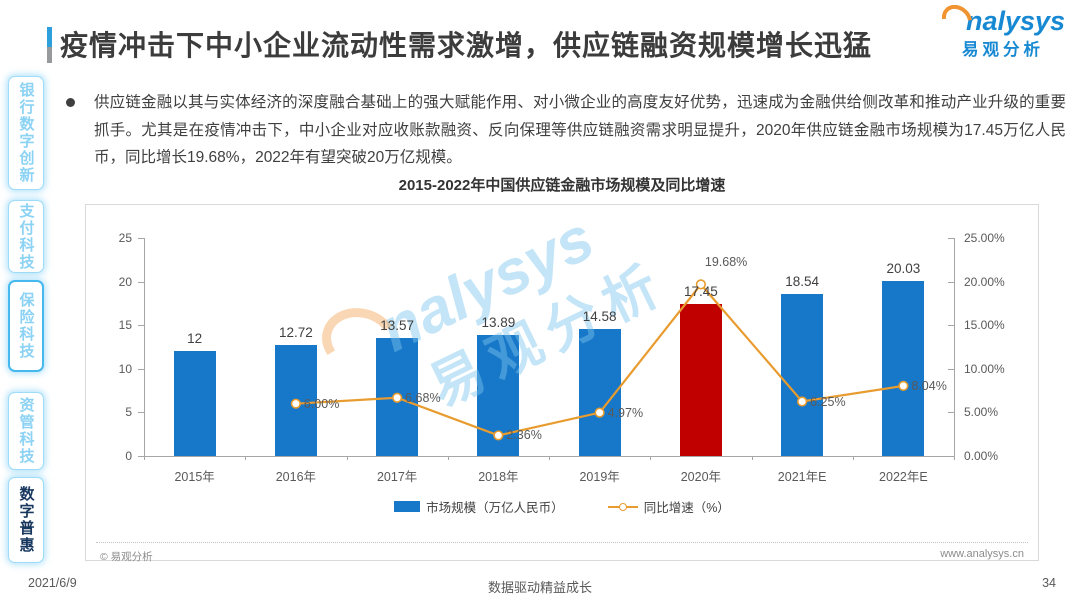  Describe the element at coordinates (407, 506) in the screenshot. I see `bar-swatch-icon` at that location.